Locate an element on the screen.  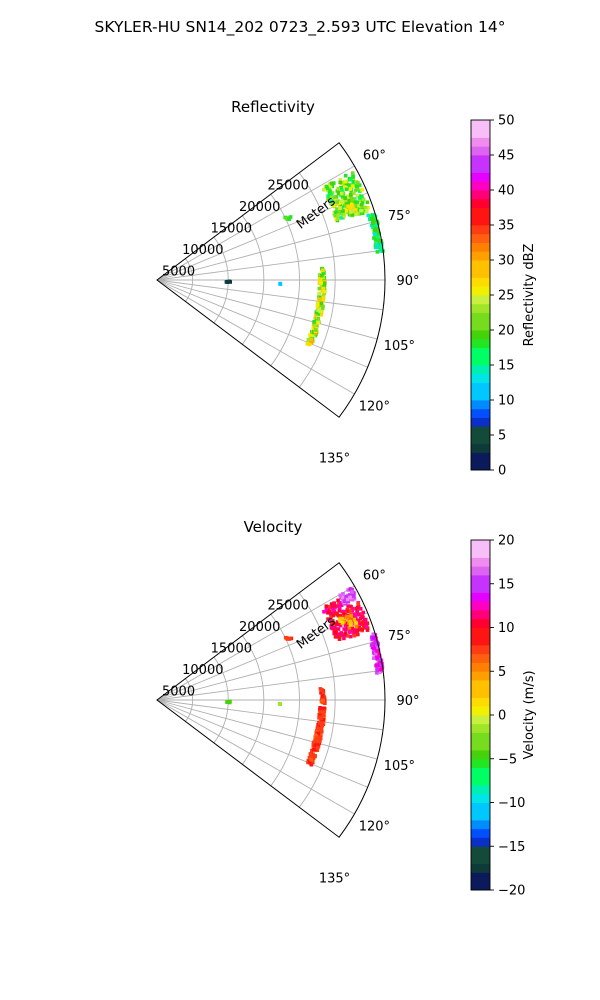
panel-title: Reflectivity is located at coordinates (273, 107).